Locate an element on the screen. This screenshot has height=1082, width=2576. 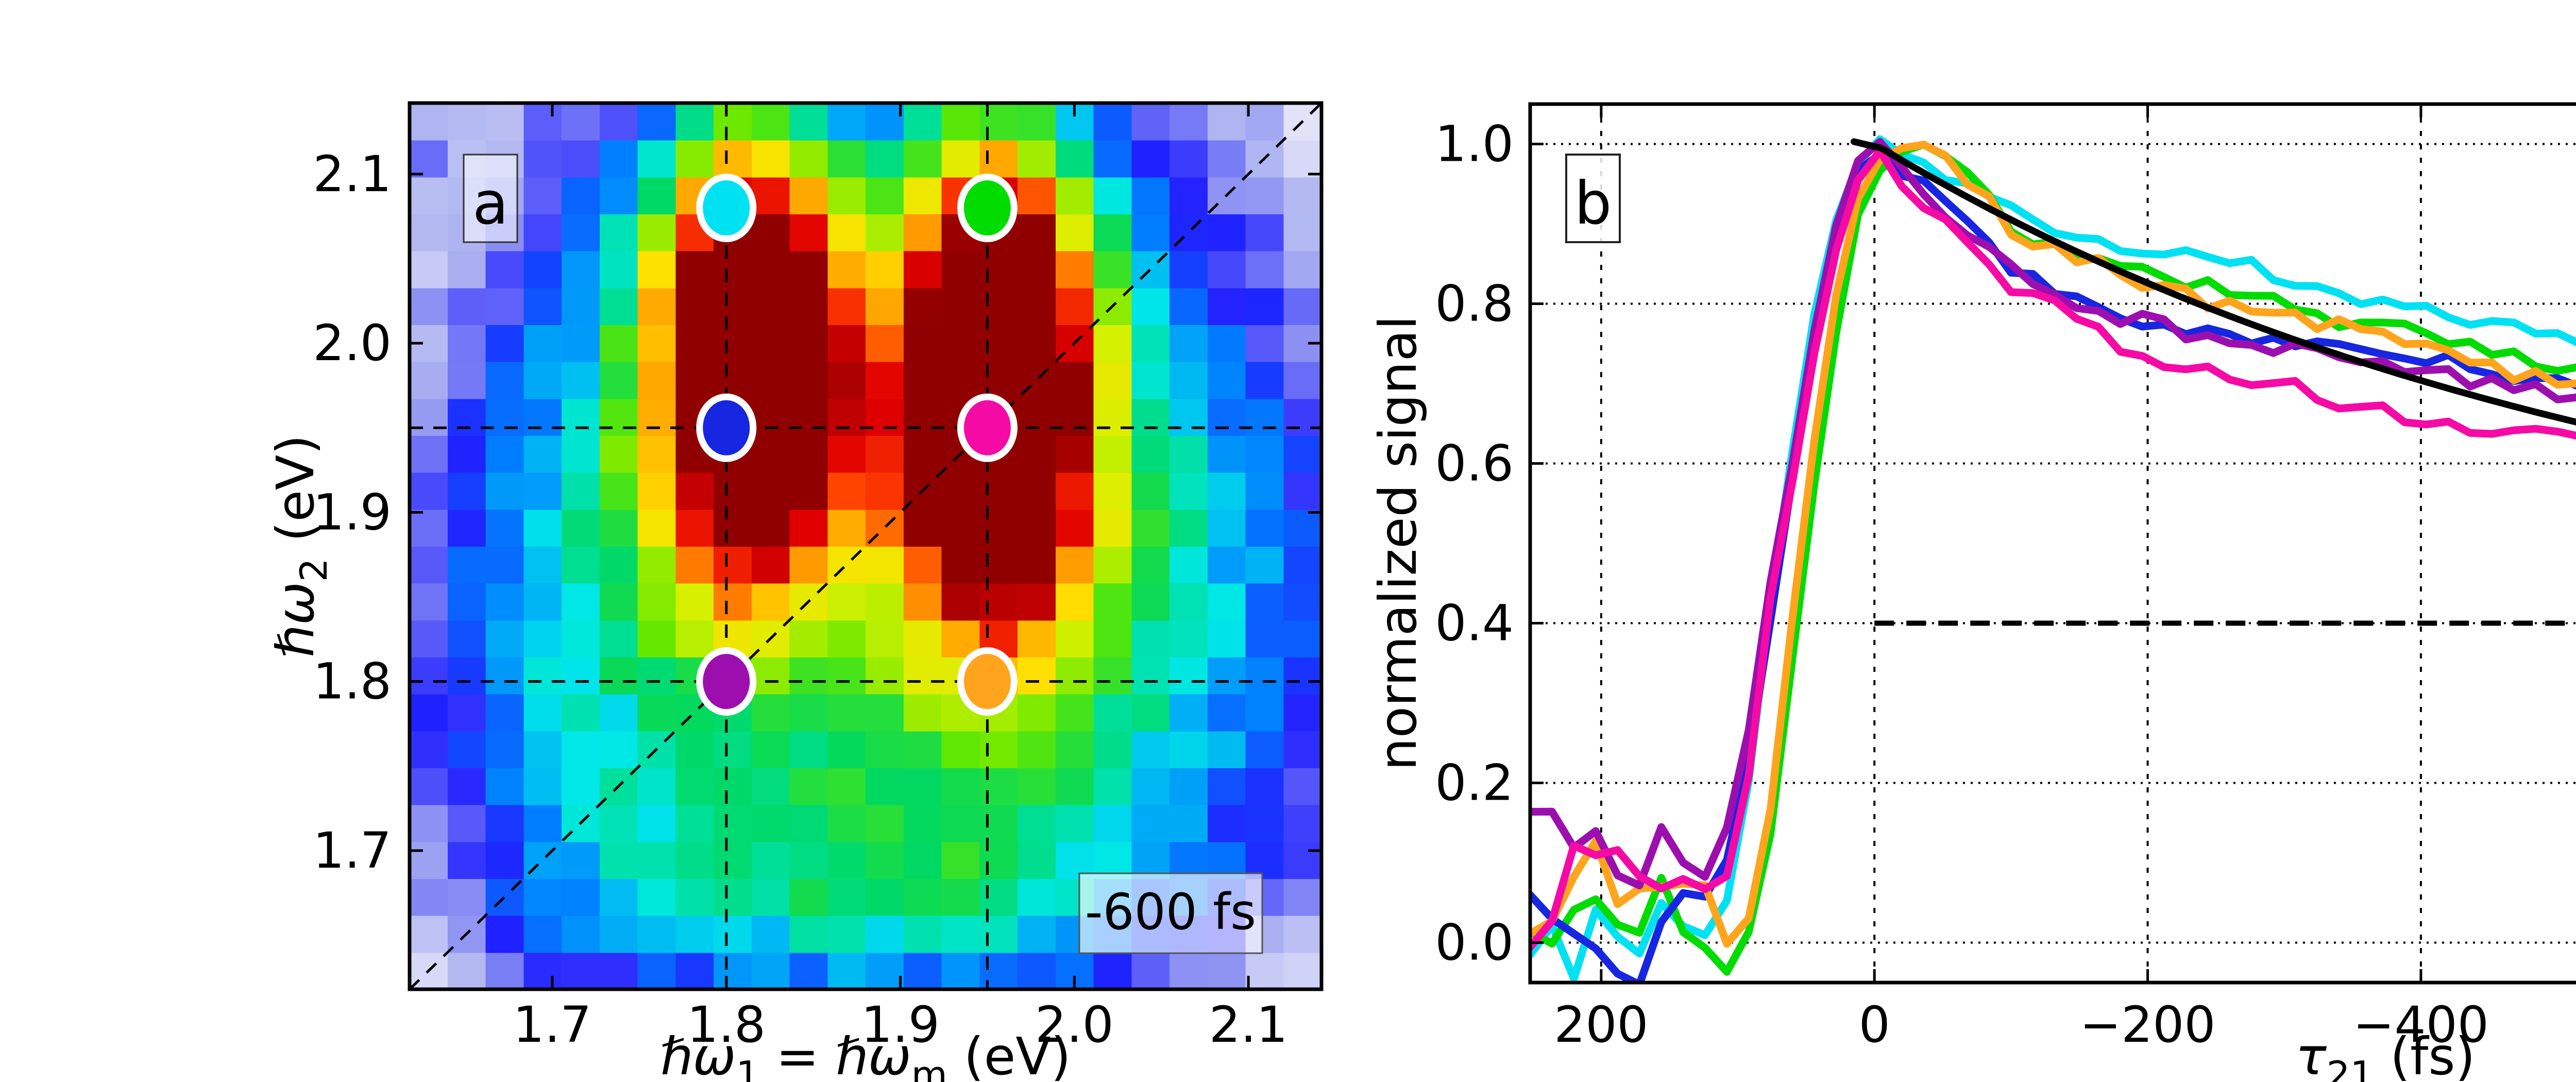
panel-b-xaxis-label: τ21 (fs) is located at coordinates (2386, 1054).